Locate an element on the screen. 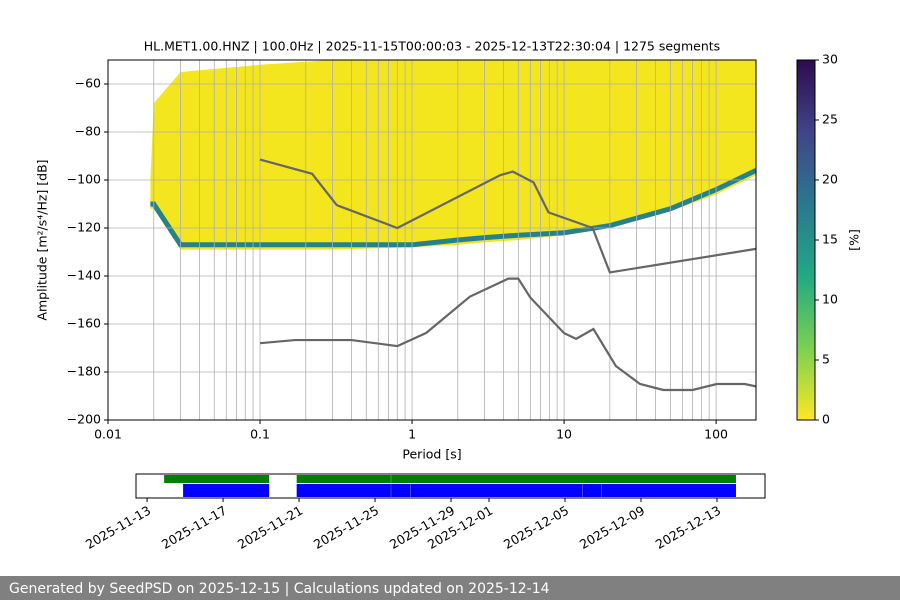  y-tick-label: −140 is located at coordinates (84, 275).